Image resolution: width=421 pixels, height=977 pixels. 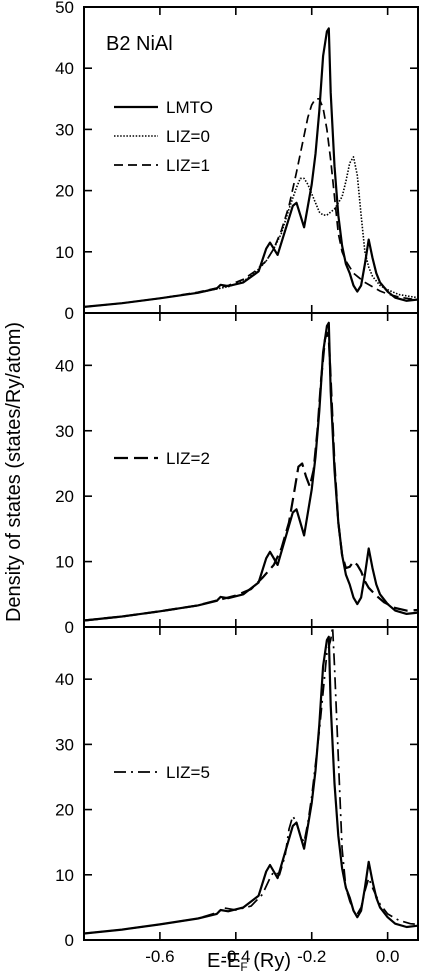 I want to click on legend-label: LIZ=0, so click(x=188, y=136).